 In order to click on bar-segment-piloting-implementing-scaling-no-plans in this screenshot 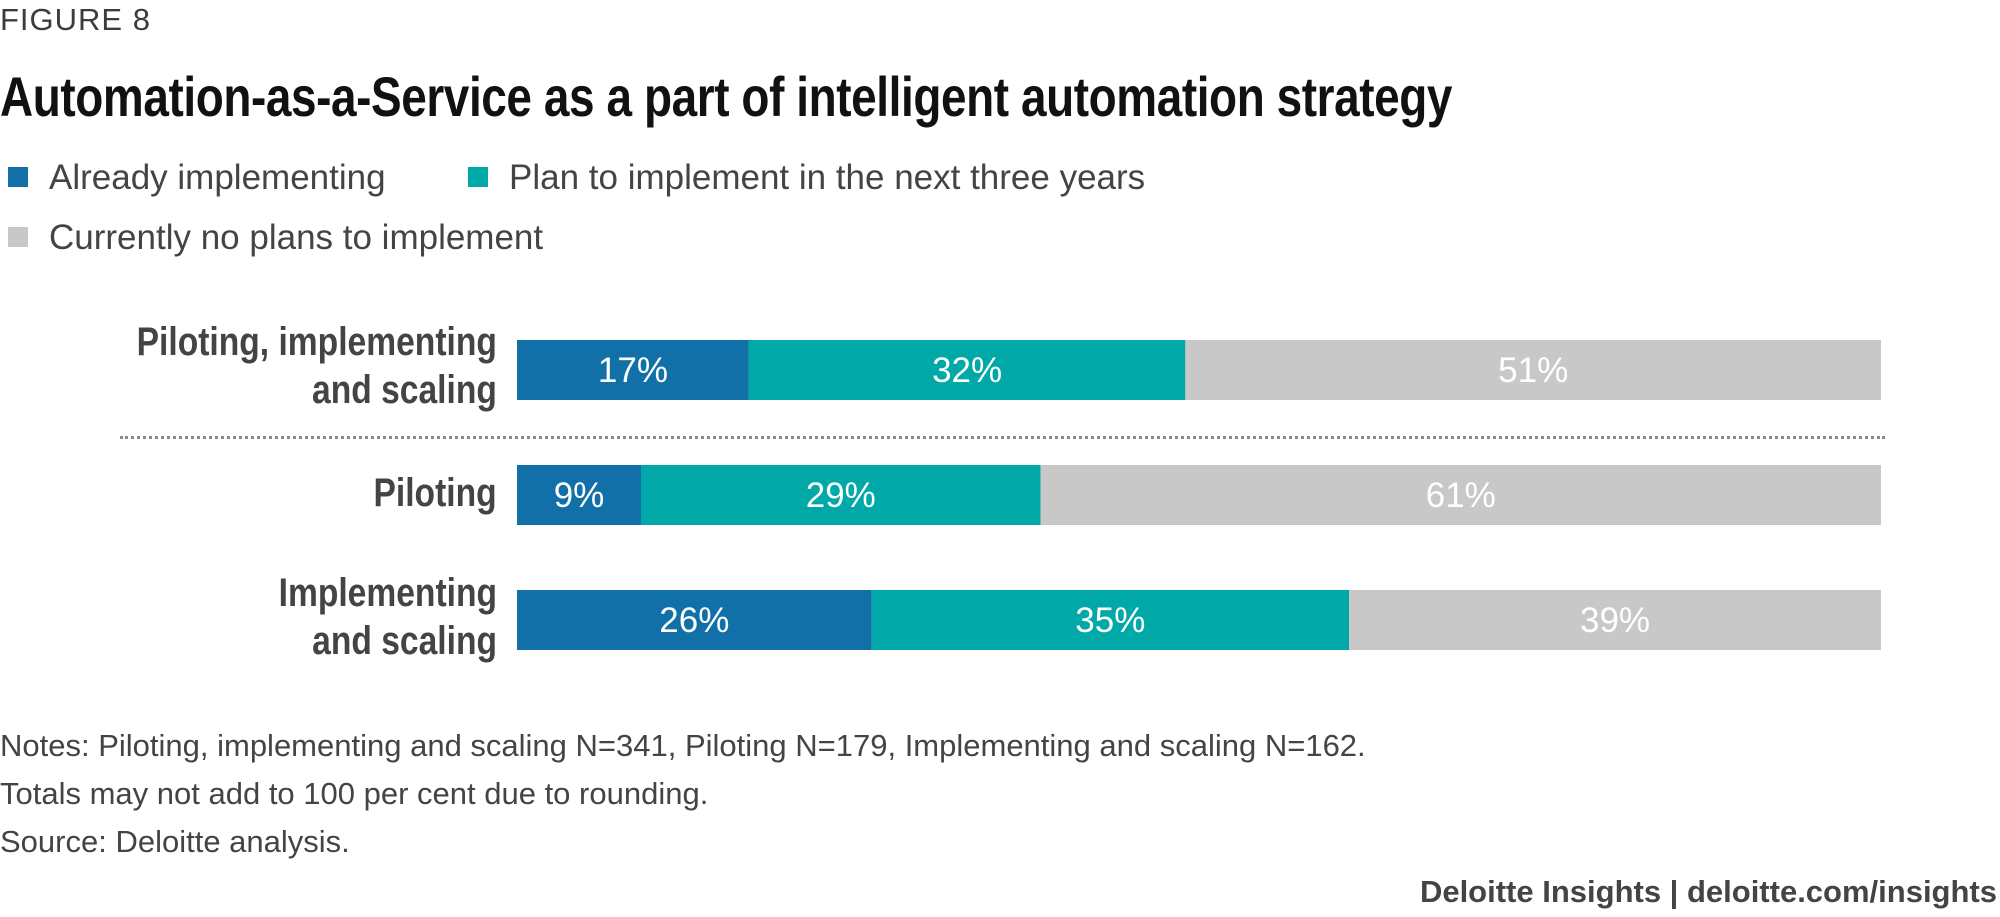, I will do `click(1533, 370)`.